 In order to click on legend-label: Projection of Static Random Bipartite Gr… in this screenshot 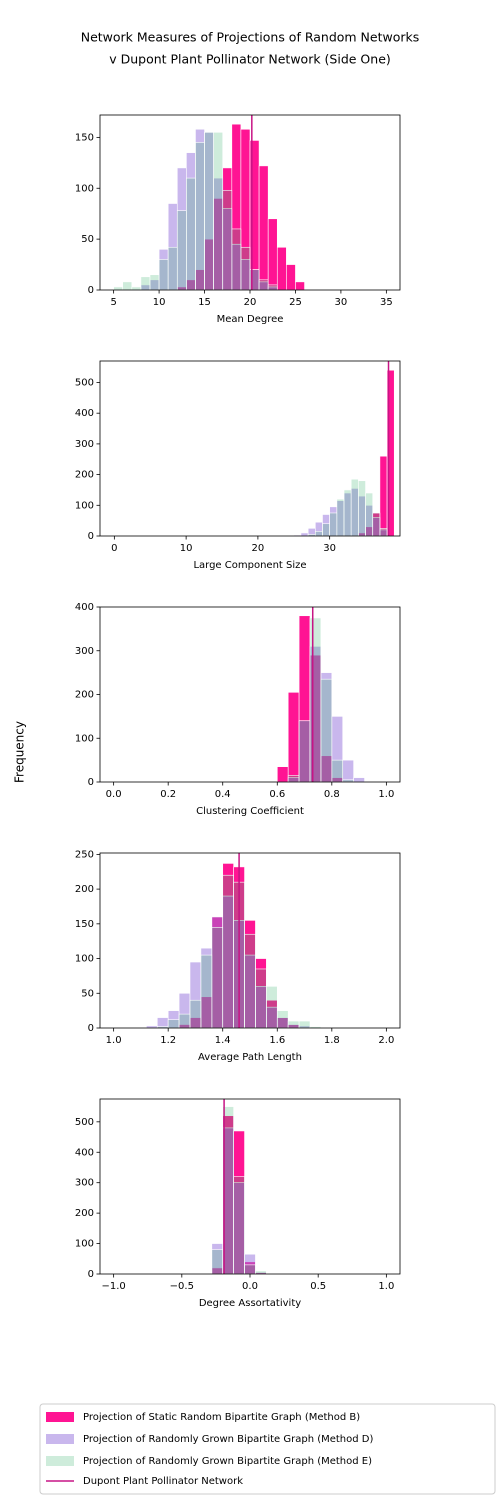, I will do `click(221, 1417)`.